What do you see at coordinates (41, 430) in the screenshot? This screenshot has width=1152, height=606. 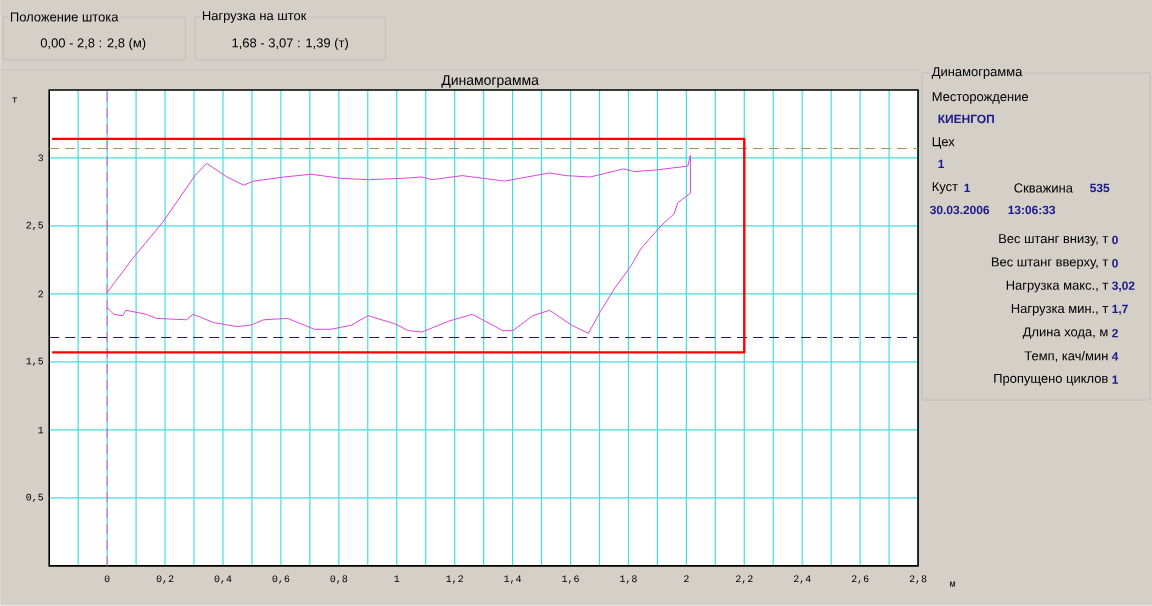 I see `y-tick-label: 1` at bounding box center [41, 430].